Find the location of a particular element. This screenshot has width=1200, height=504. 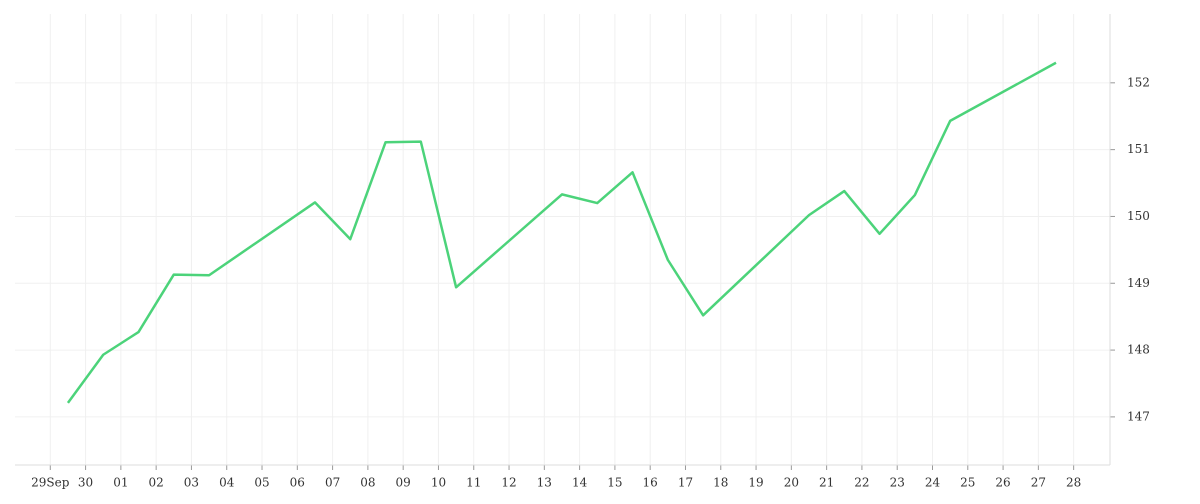

x-tick-label: 06 is located at coordinates (297, 483).